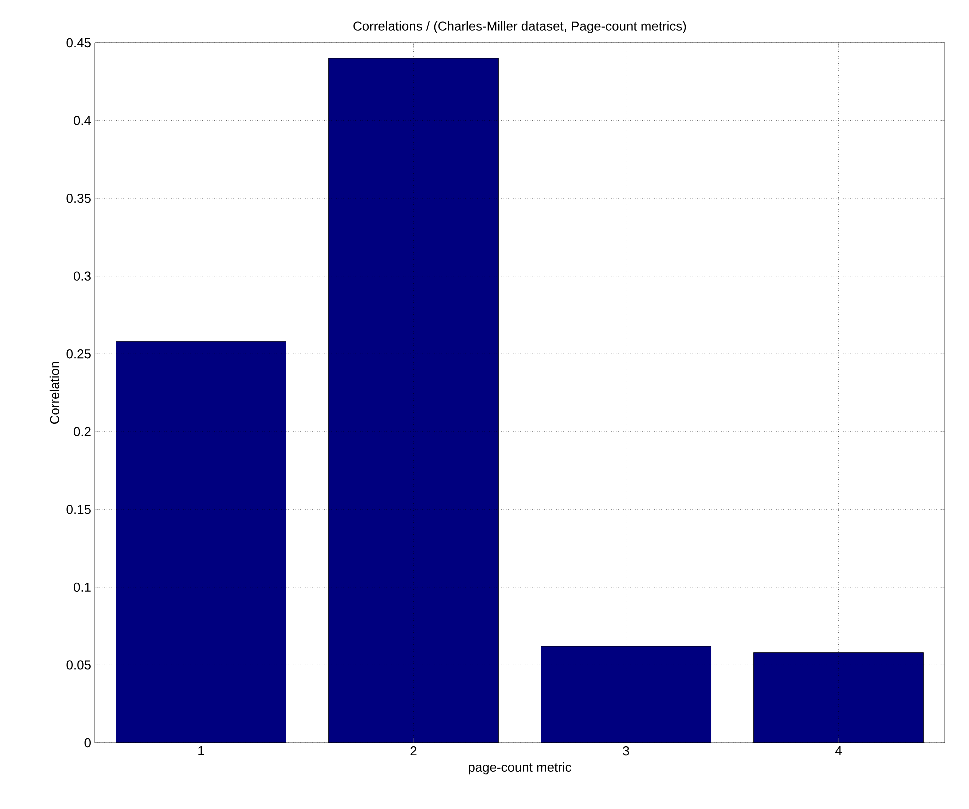 The width and height of the screenshot is (969, 809). What do you see at coordinates (78, 199) in the screenshot?
I see `y-tick-label: 0.35` at bounding box center [78, 199].